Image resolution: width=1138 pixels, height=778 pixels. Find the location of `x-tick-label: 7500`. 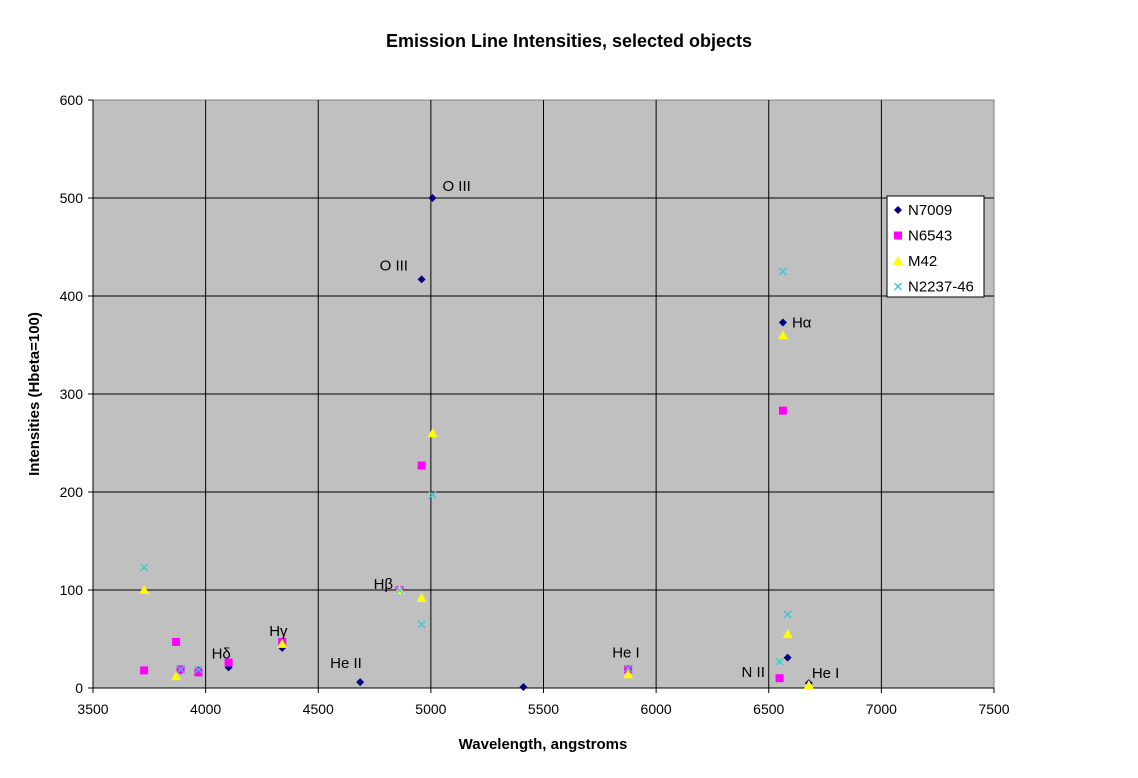

x-tick-label: 7500 is located at coordinates (993, 709).